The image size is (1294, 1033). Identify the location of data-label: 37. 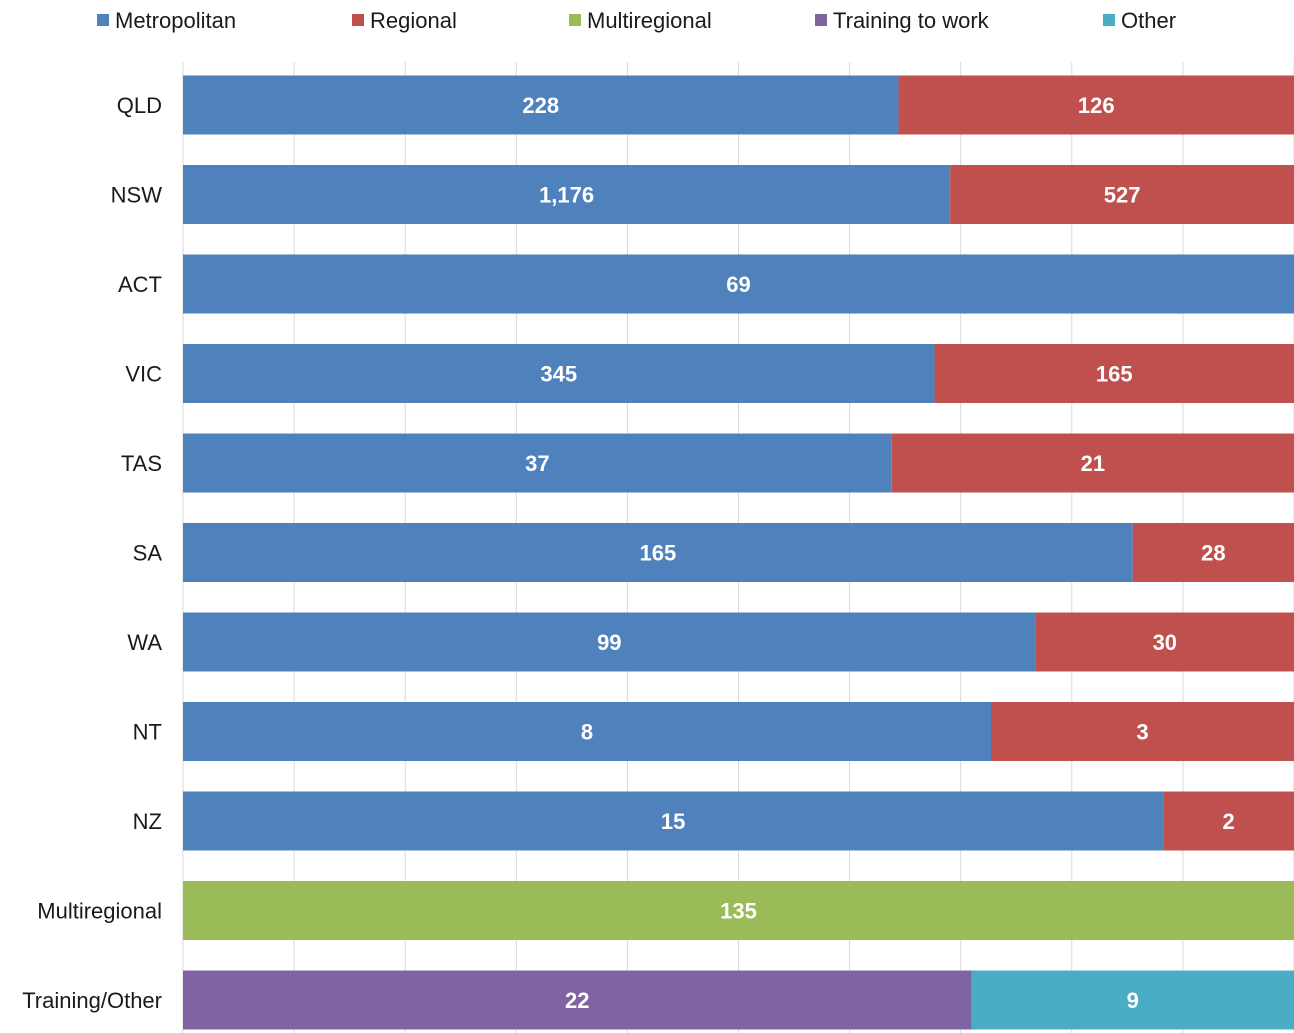
(537, 463).